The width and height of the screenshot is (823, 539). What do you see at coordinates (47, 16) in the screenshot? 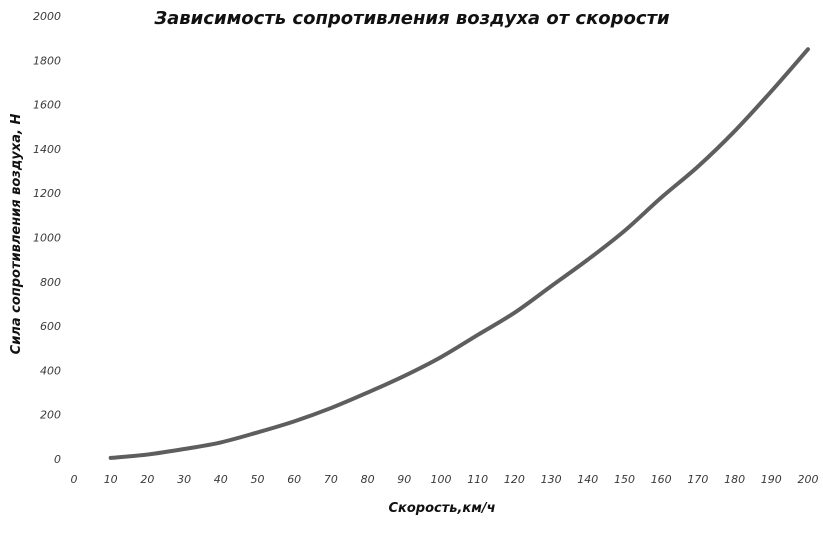
I see `y-tick-label: 2000` at bounding box center [47, 16].